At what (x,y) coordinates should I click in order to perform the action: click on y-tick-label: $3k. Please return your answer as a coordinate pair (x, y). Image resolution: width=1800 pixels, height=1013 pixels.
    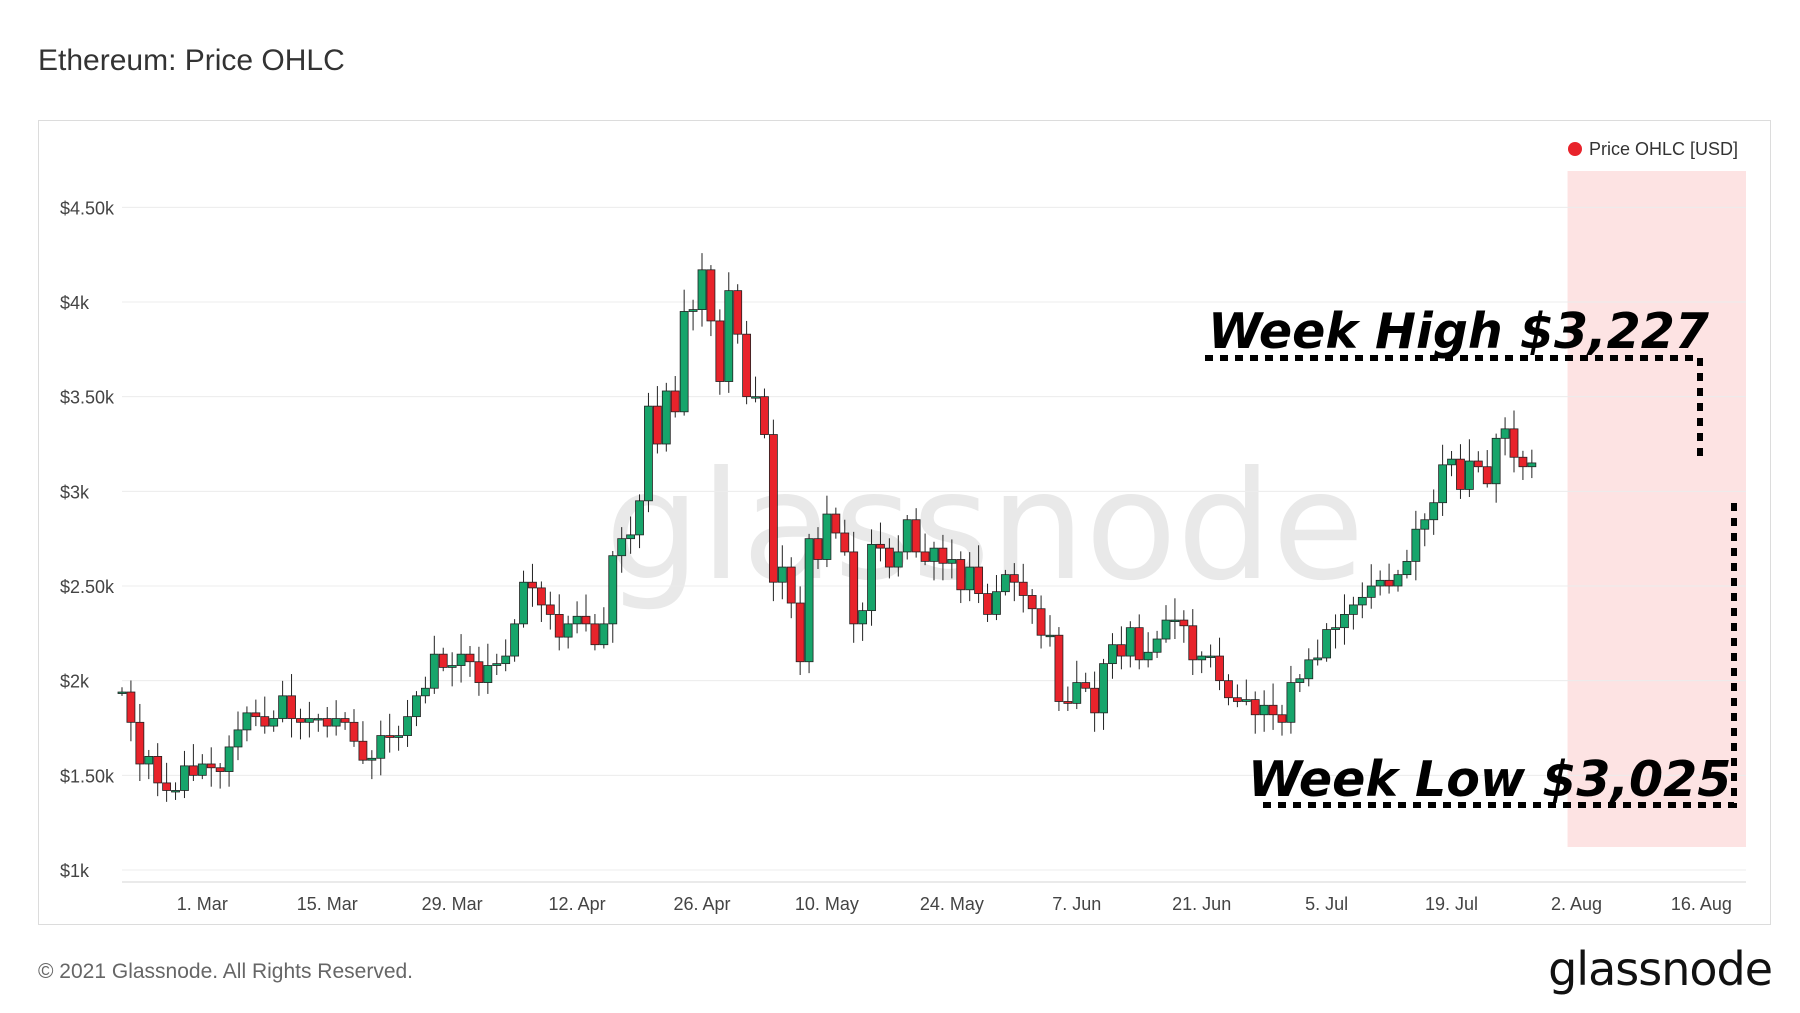
    Looking at the image, I should click on (75, 492).